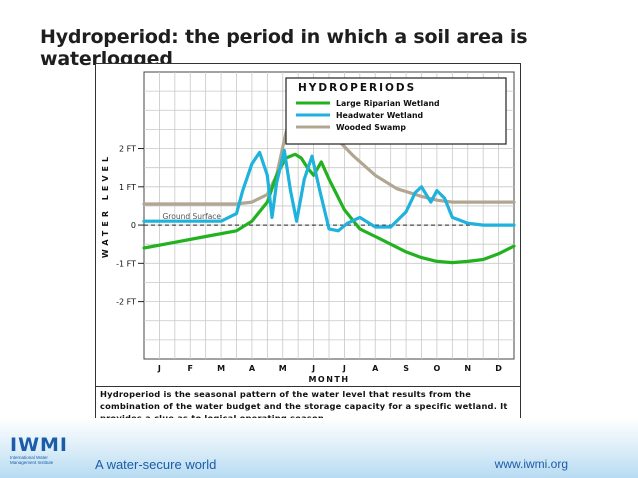 Image resolution: width=638 pixels, height=478 pixels. I want to click on y-tick-label: 0, so click(133, 225).